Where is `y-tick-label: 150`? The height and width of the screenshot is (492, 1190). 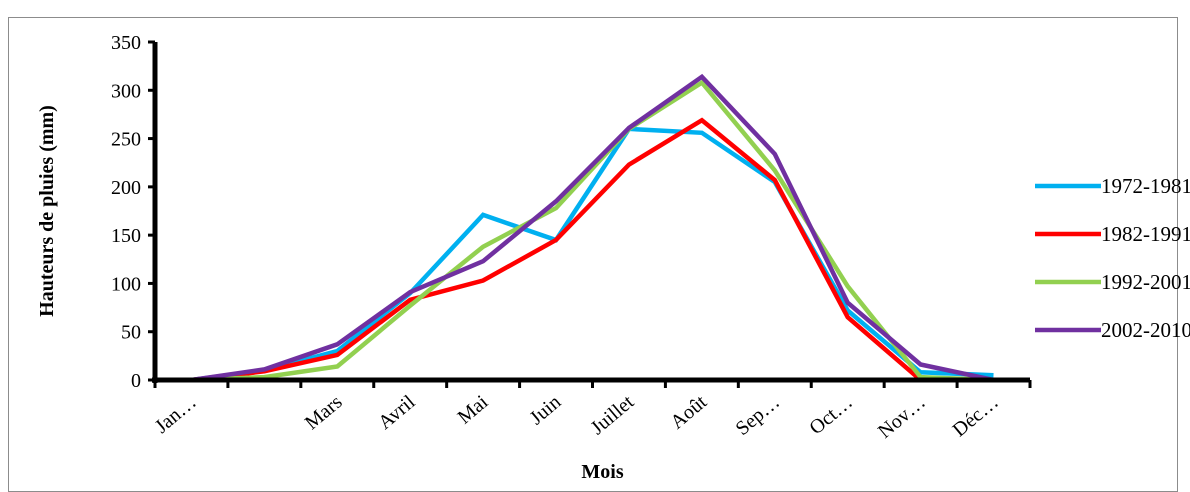
y-tick-label: 150 is located at coordinates (126, 236).